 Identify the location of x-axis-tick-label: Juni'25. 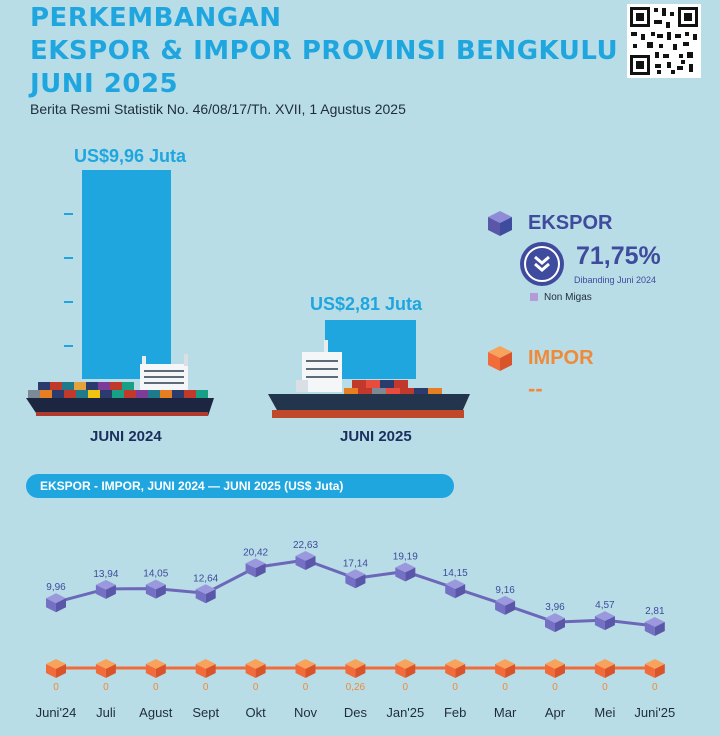
(654, 712).